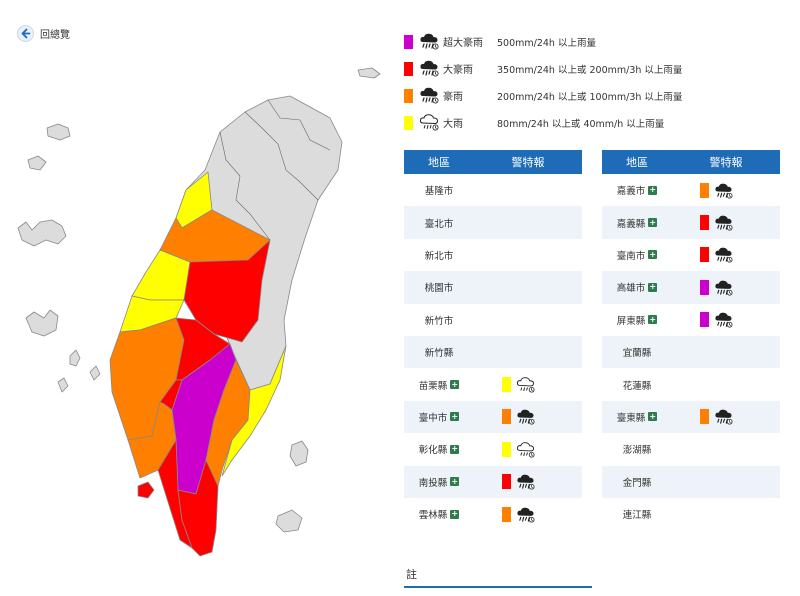  I want to click on area-cell: 苗栗縣 +, so click(439, 385).